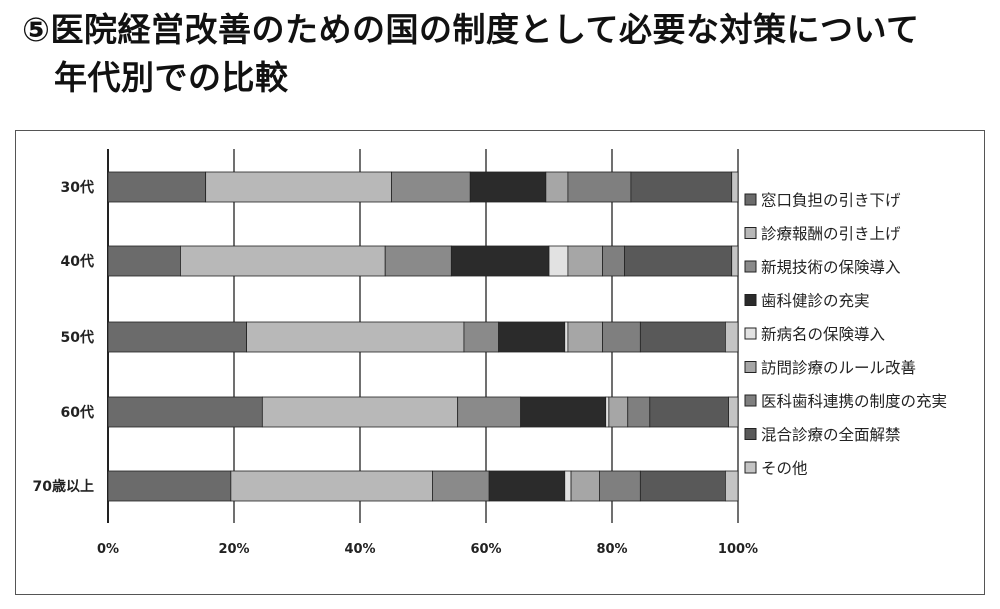 Image resolution: width=1000 pixels, height=609 pixels. I want to click on legend-label: その他, so click(784, 469).